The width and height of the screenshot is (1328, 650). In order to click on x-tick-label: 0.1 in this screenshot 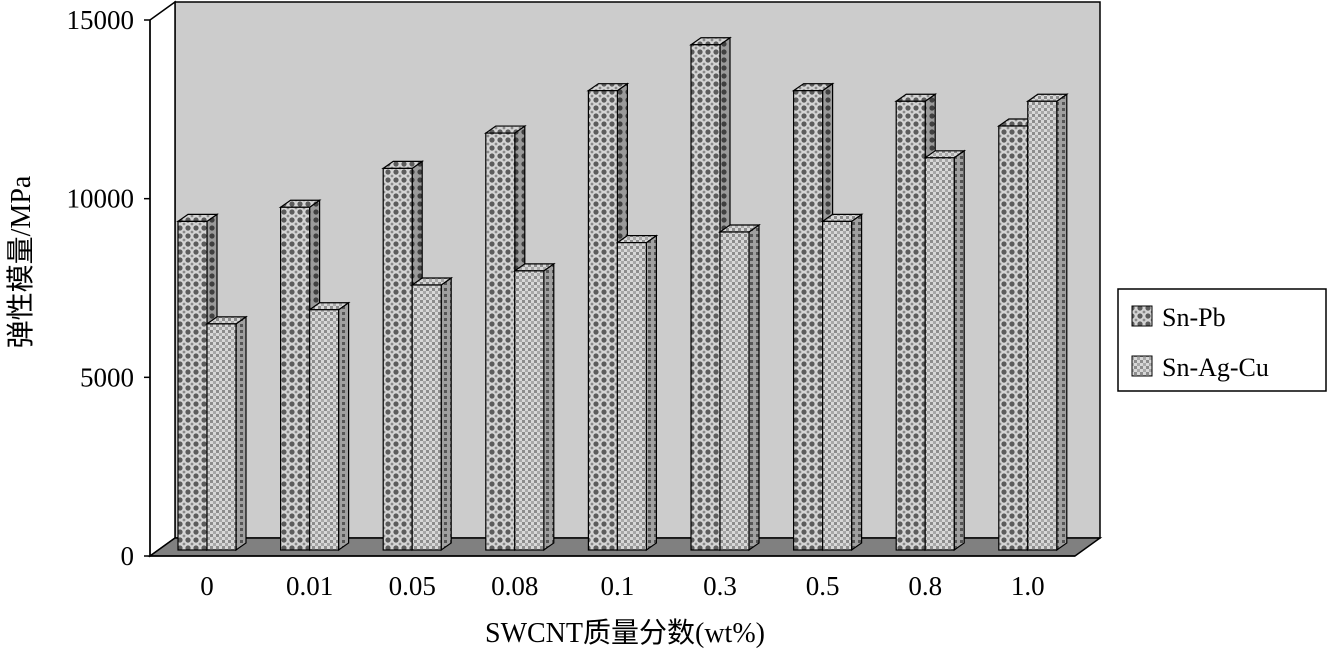, I will do `click(618, 586)`.